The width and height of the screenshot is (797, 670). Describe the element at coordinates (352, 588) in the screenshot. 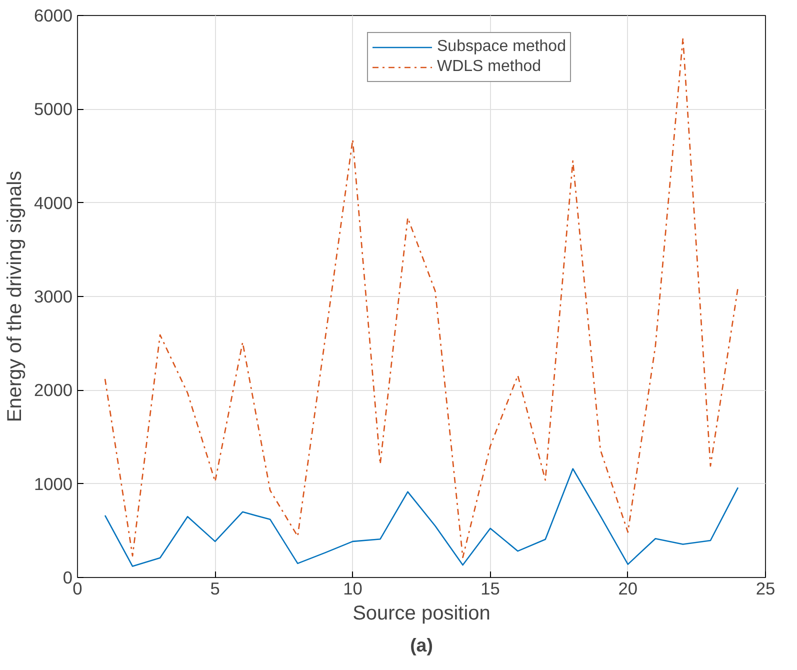

I see `x-tick-label: 10` at that location.